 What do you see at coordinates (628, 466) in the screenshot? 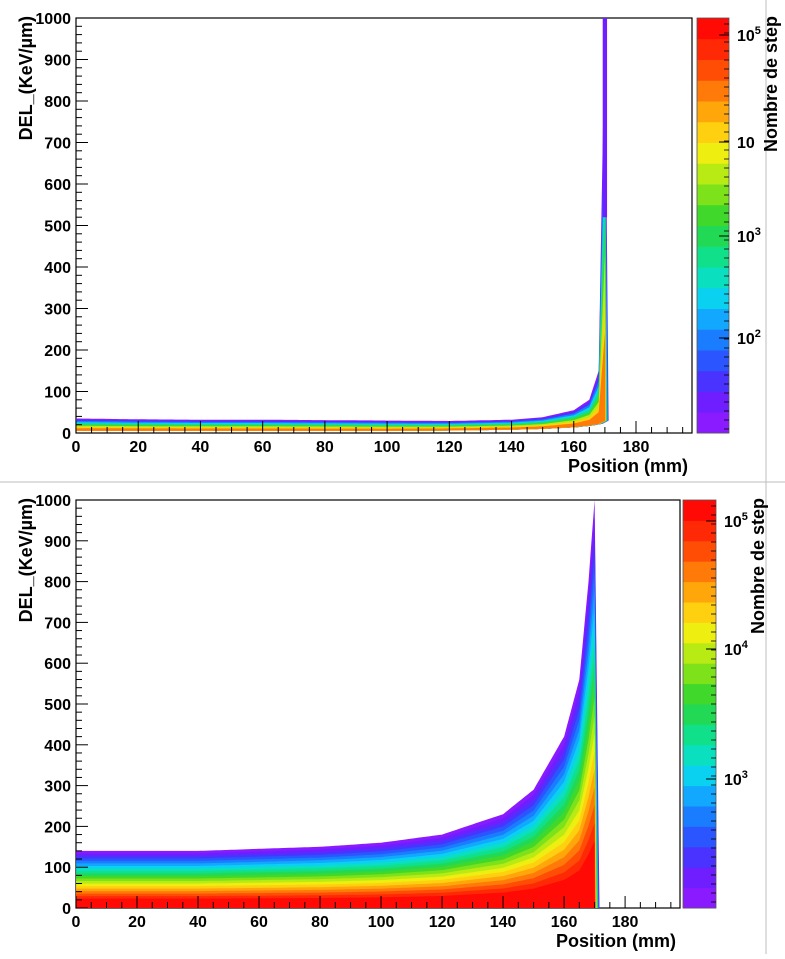
I see `x-axis-label: Position (mm)` at bounding box center [628, 466].